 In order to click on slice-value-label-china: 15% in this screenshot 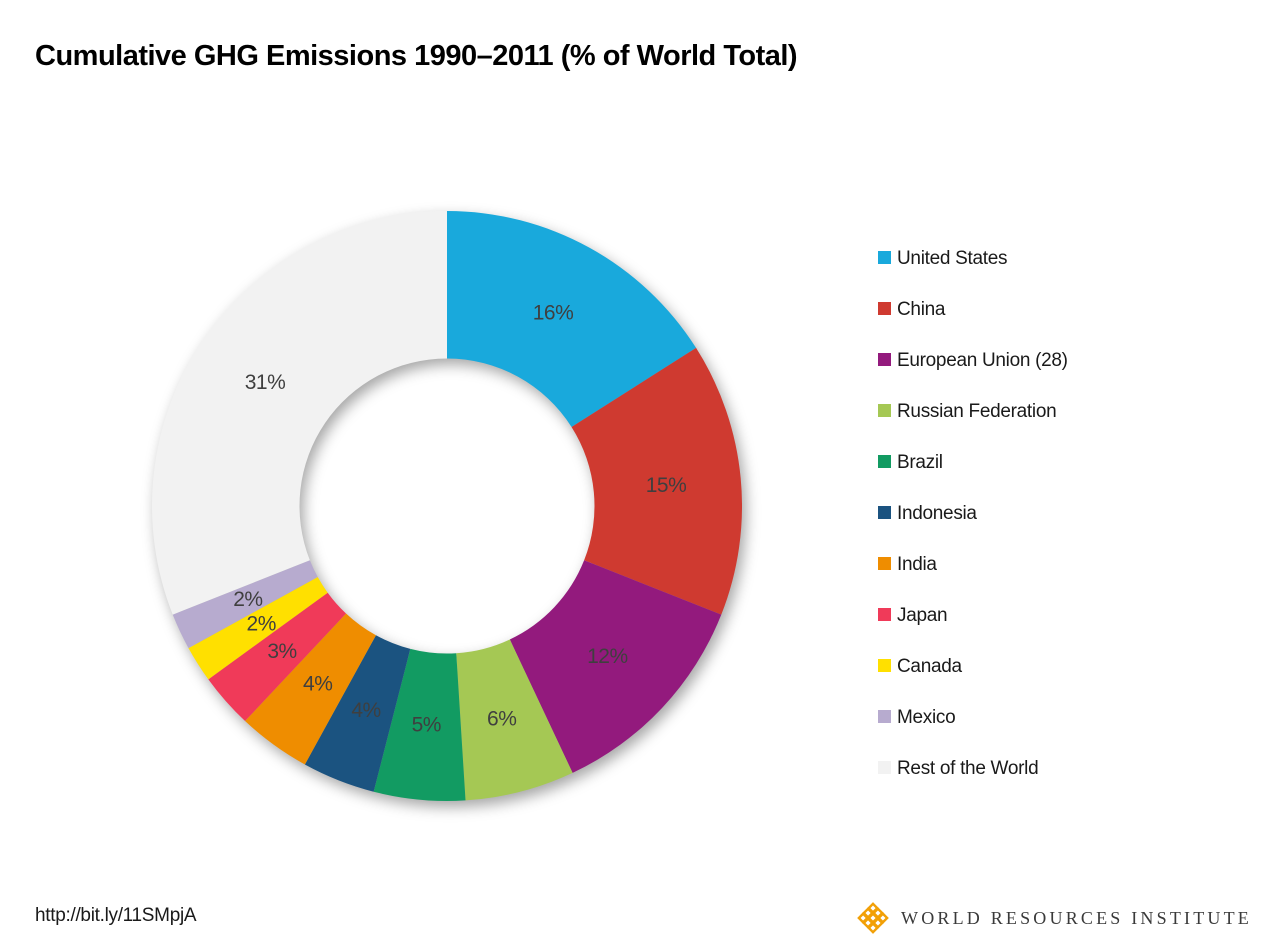, I will do `click(666, 485)`.